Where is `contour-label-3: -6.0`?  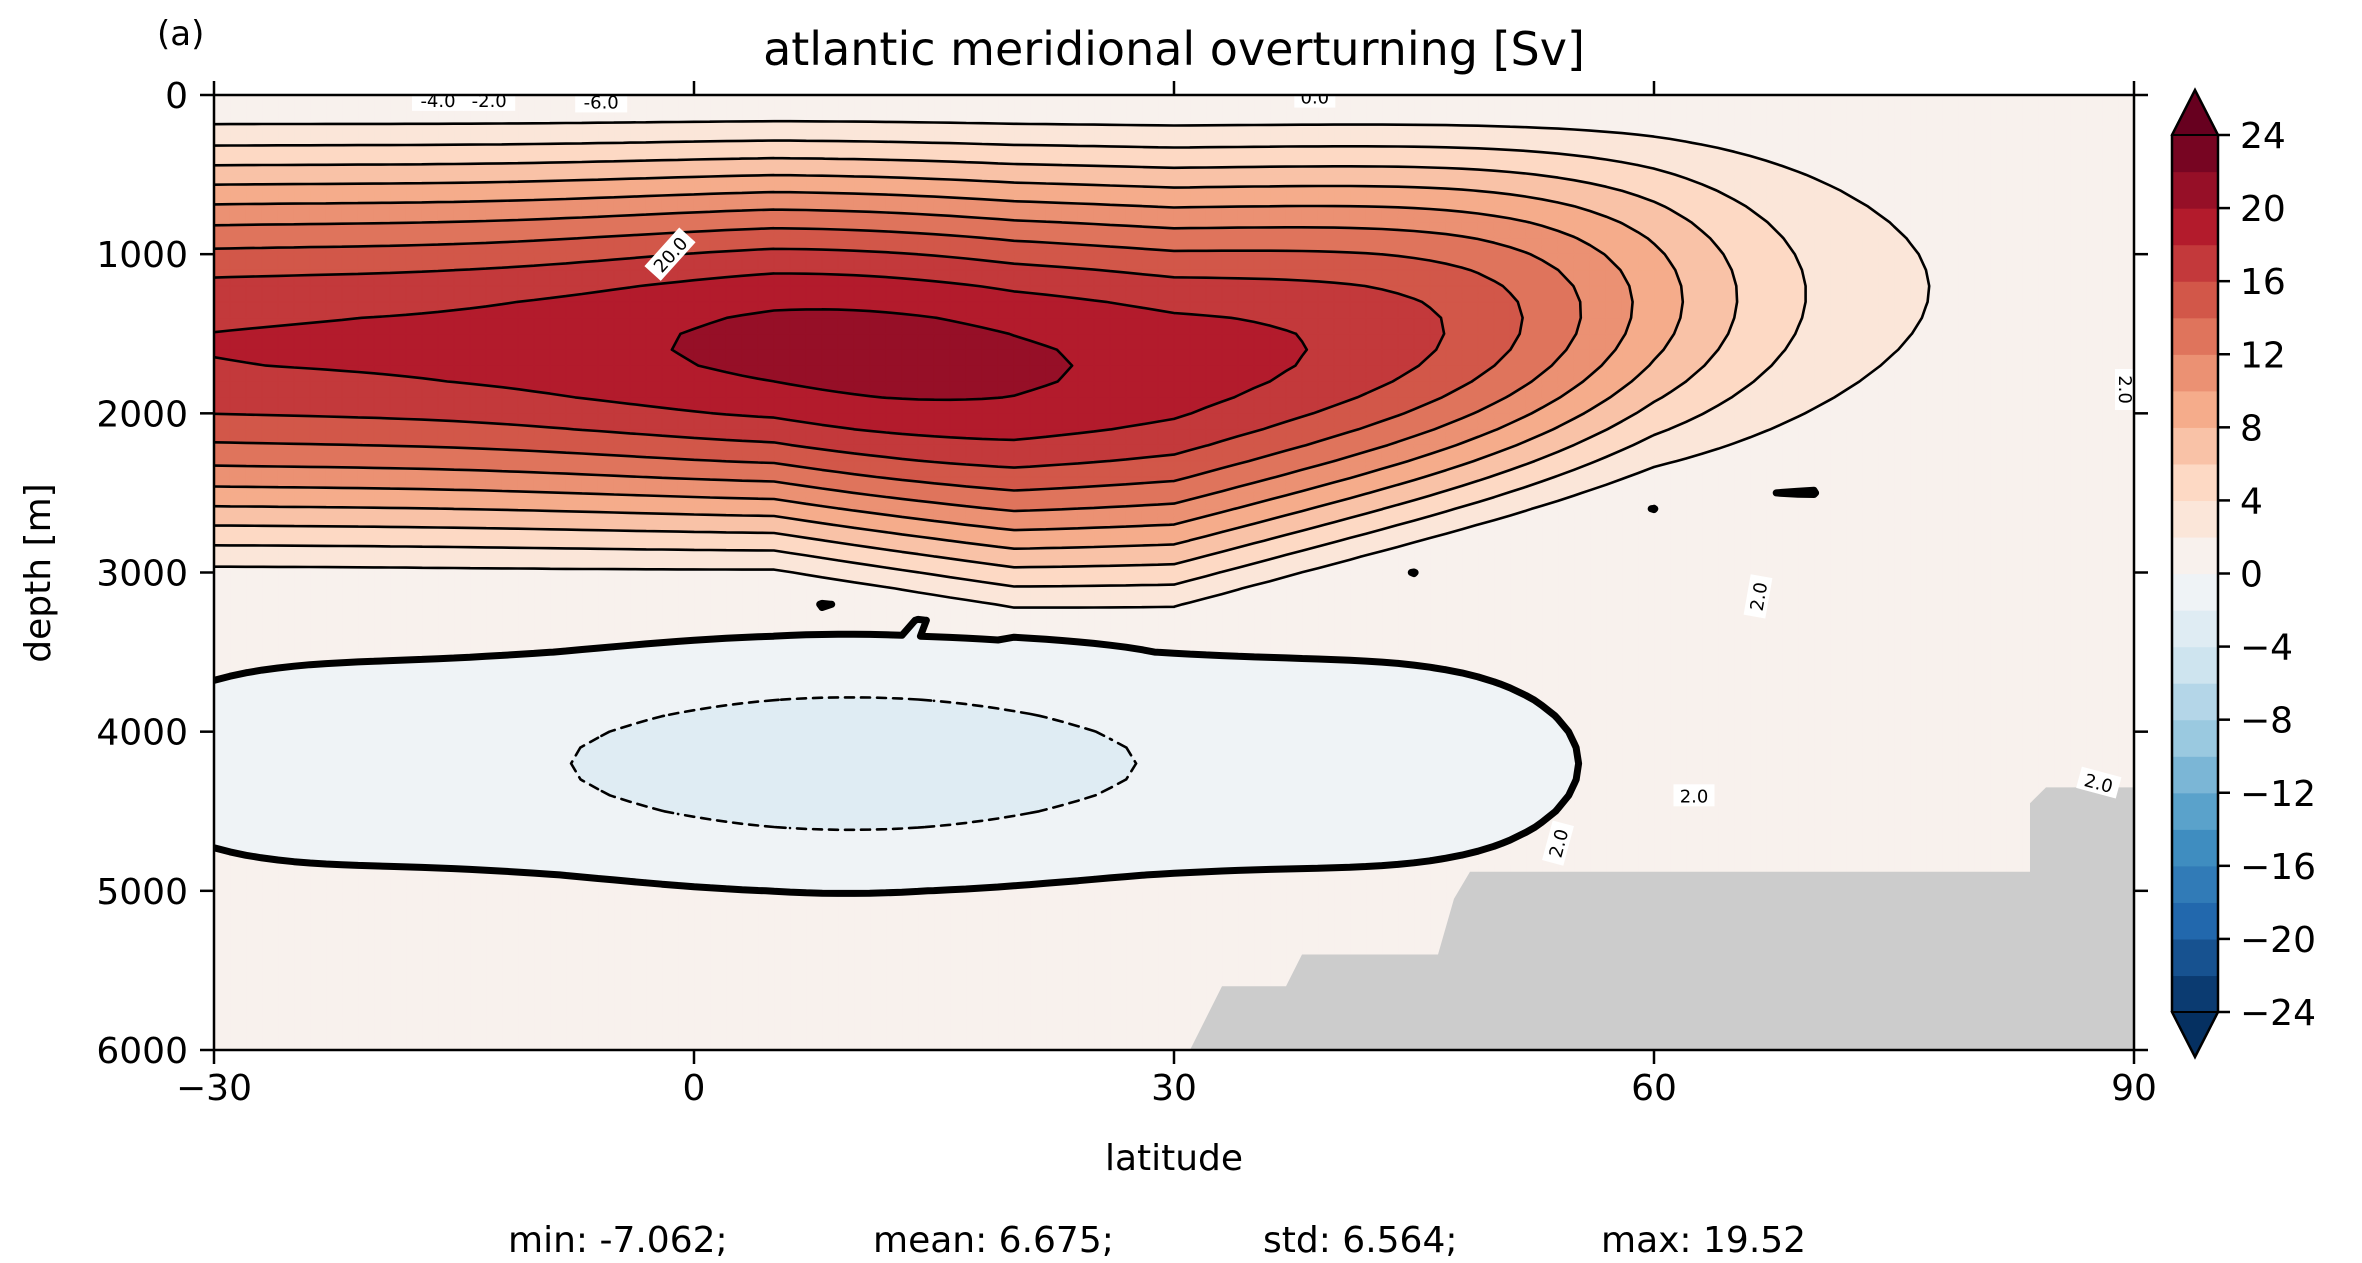 contour-label-3: -6.0 is located at coordinates (601, 102).